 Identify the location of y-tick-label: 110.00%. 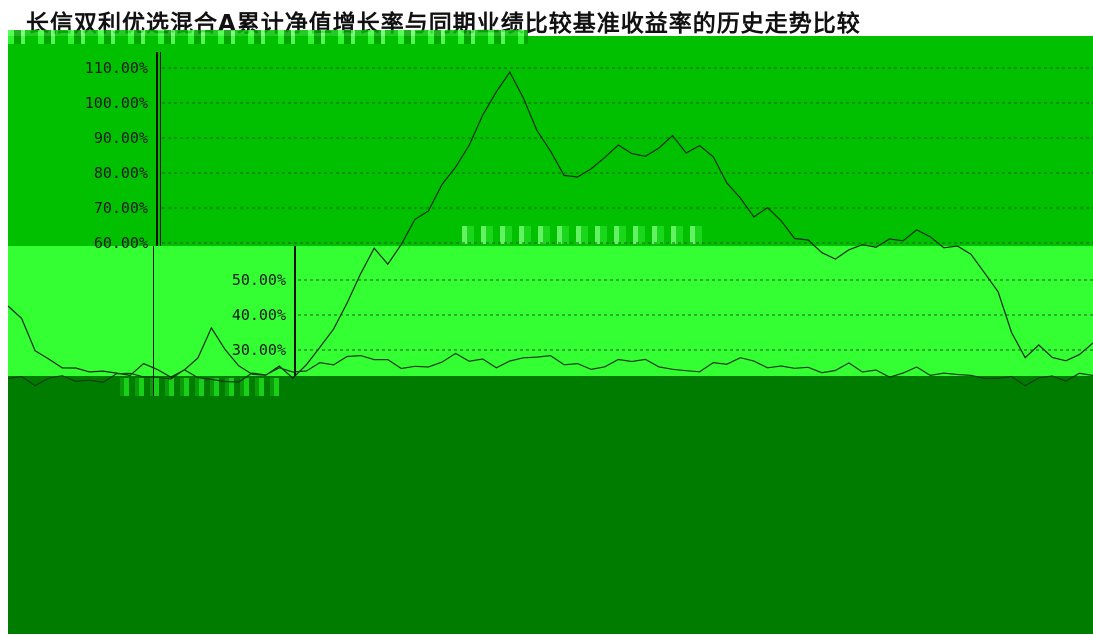
(116, 68).